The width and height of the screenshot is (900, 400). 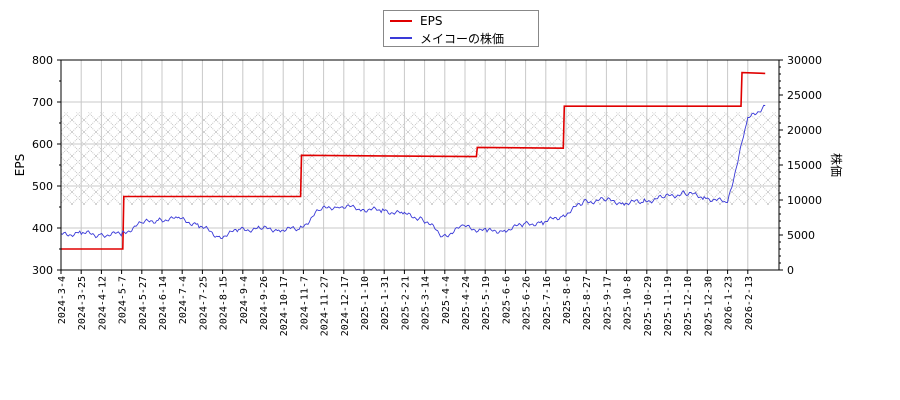 What do you see at coordinates (284, 306) in the screenshot?
I see `x-tick-label: 2024-10-17` at bounding box center [284, 306].